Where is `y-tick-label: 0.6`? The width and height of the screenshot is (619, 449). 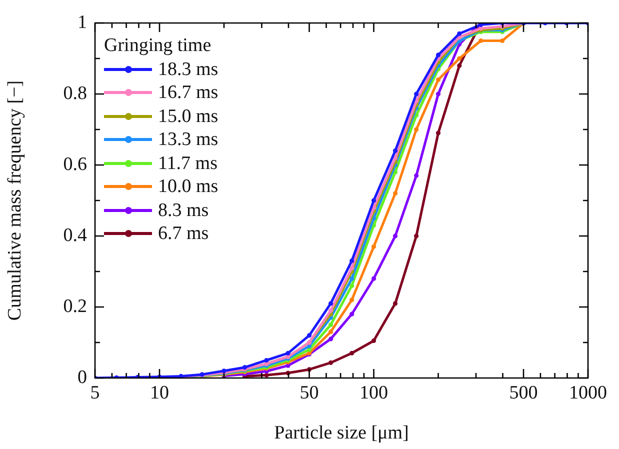
y-tick-label: 0.6 is located at coordinates (75, 164).